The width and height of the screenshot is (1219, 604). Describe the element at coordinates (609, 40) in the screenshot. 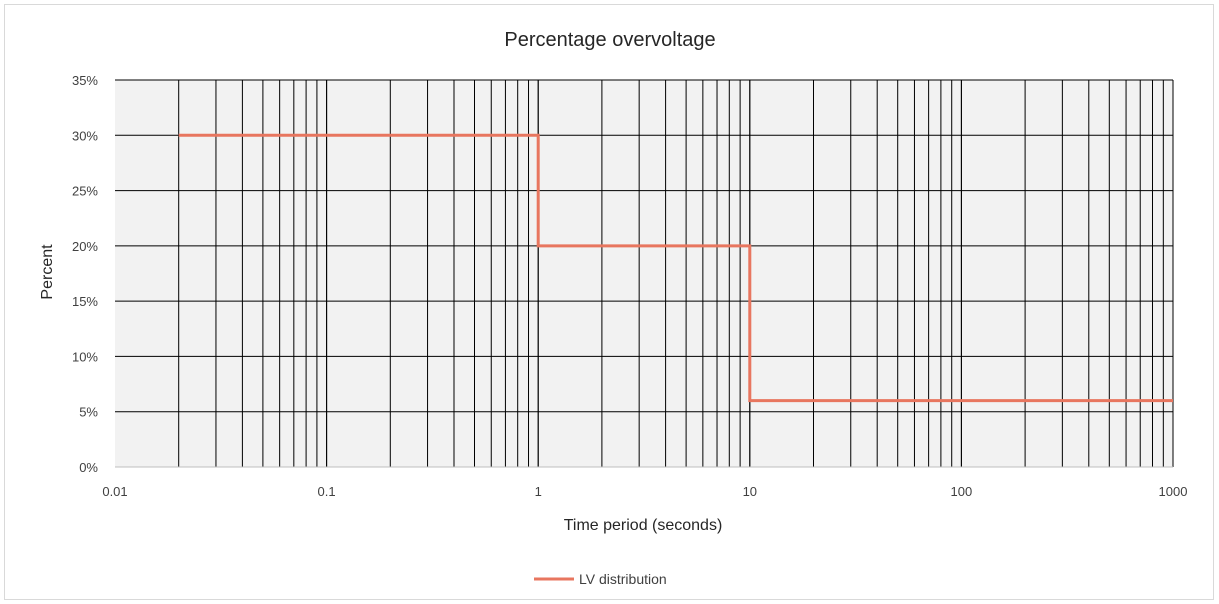

I see `chart-title: Percentage overvoltage` at that location.